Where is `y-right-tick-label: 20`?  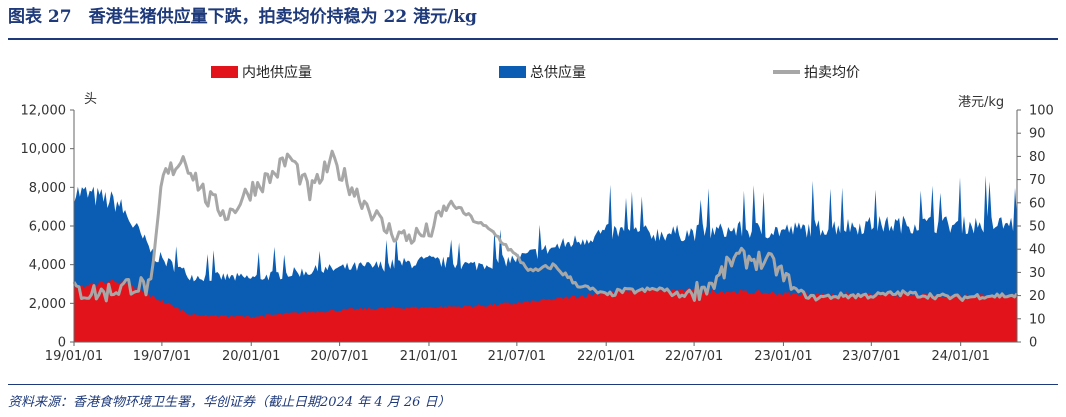 y-right-tick-label: 20 is located at coordinates (1037, 296).